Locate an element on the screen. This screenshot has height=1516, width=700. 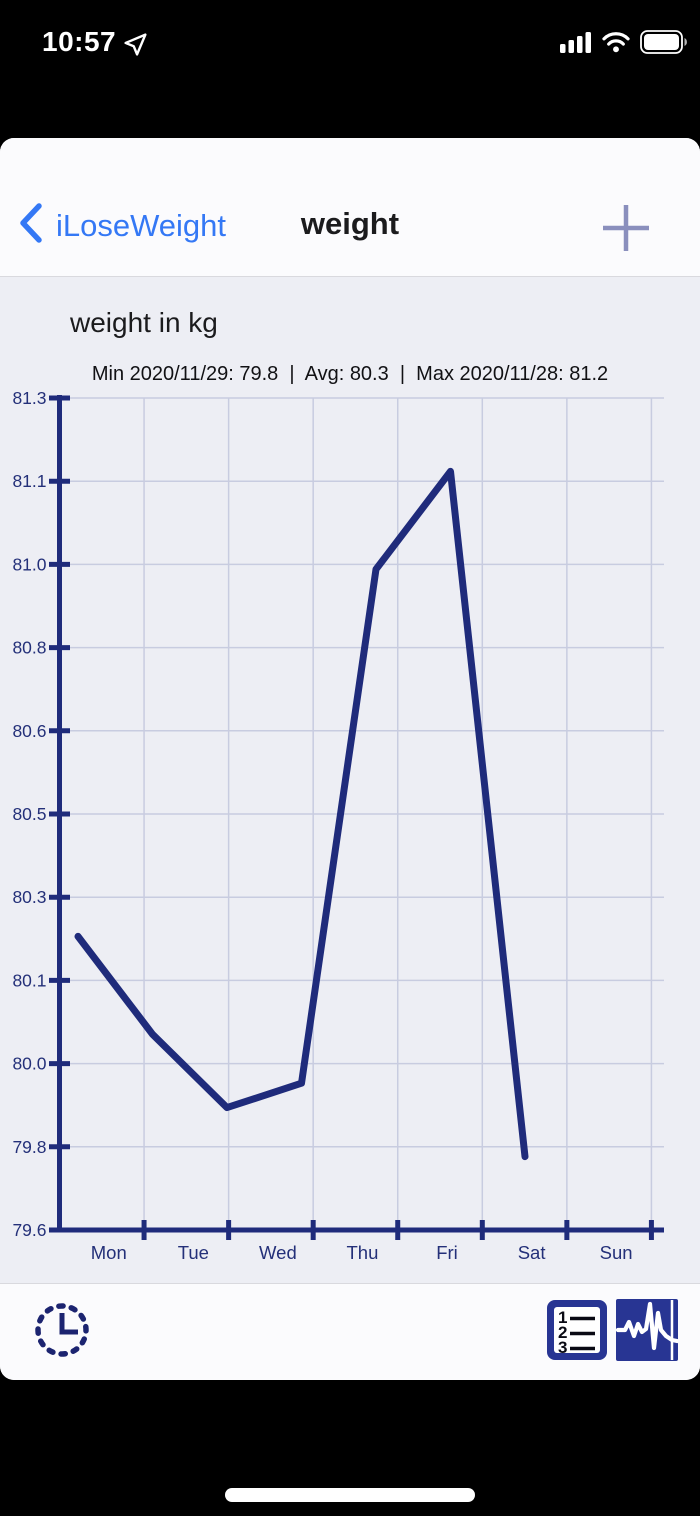
chevron-left-icon is located at coordinates (31, 225).